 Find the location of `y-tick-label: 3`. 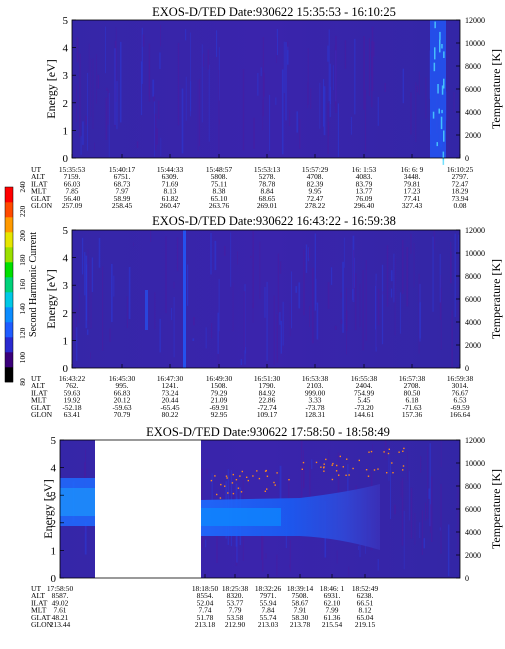

y-tick-label: 3 is located at coordinates (54, 496).